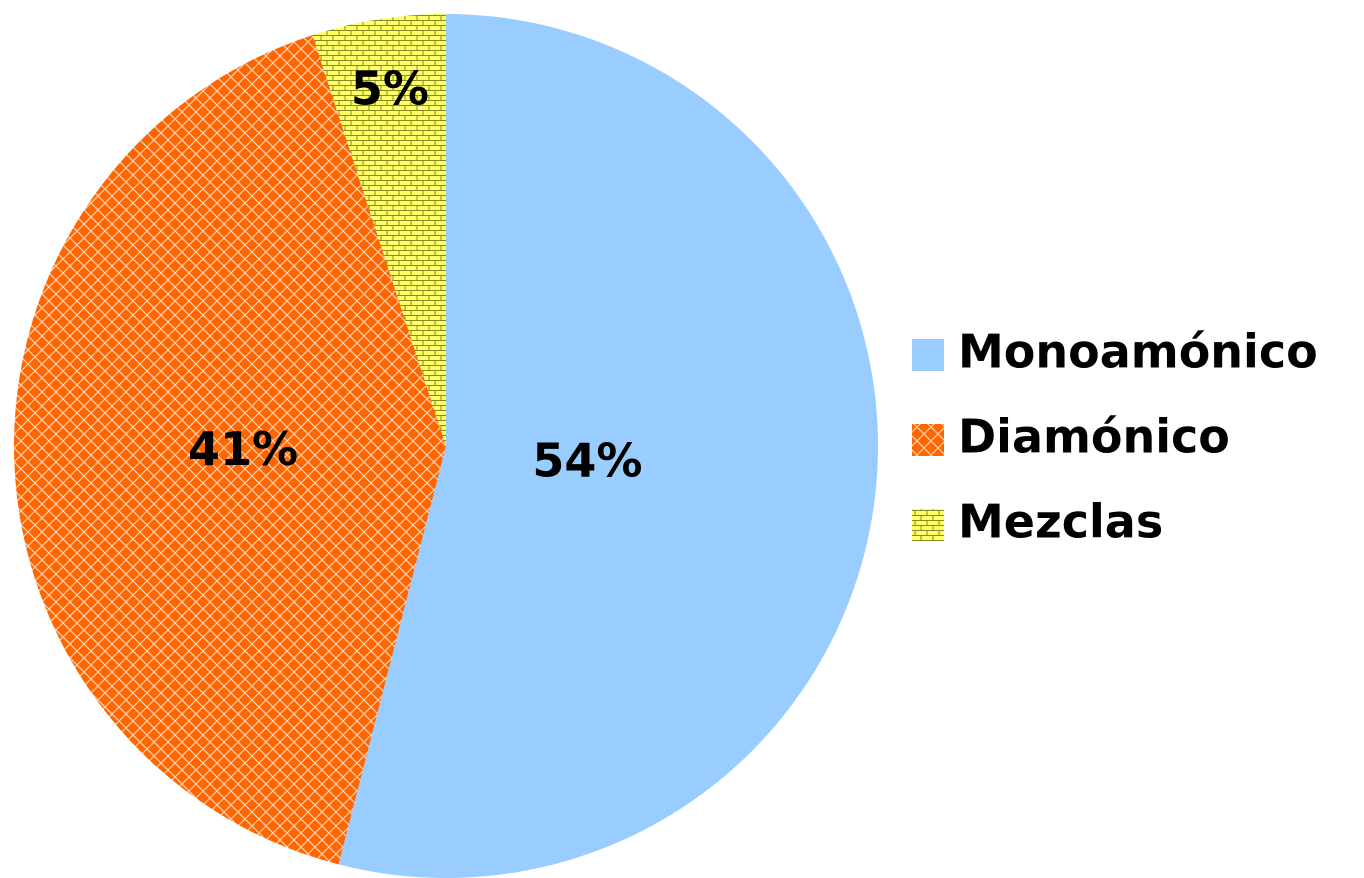  I want to click on legend-label: Diamónico, so click(1094, 437).